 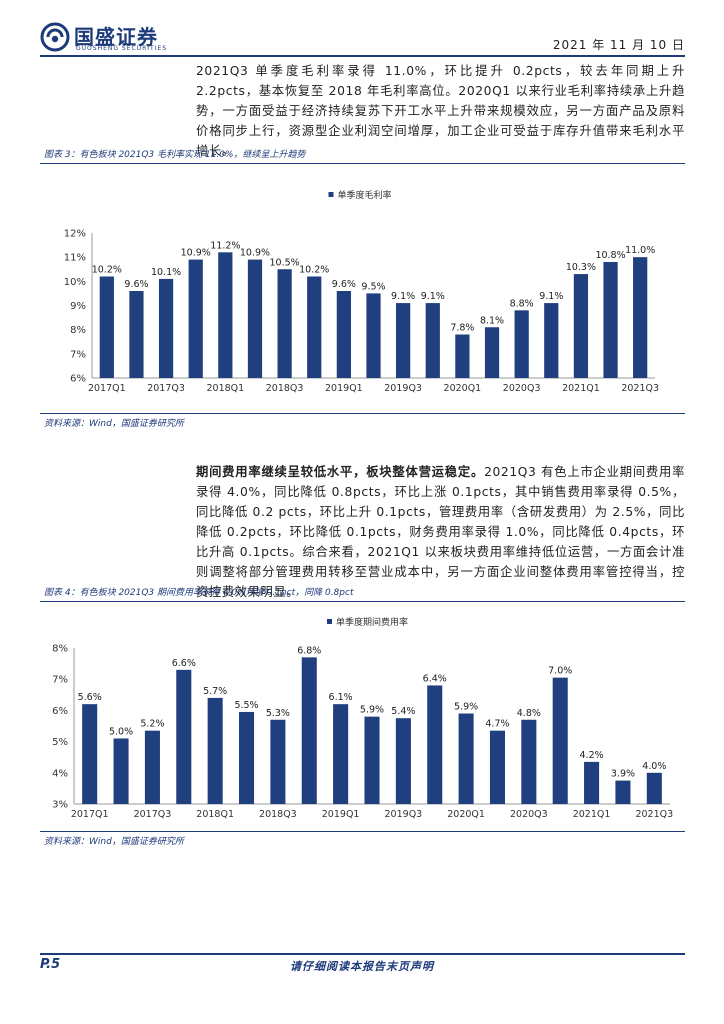 What do you see at coordinates (246, 705) in the screenshot?
I see `expense-data-label: 5.5%` at bounding box center [246, 705].